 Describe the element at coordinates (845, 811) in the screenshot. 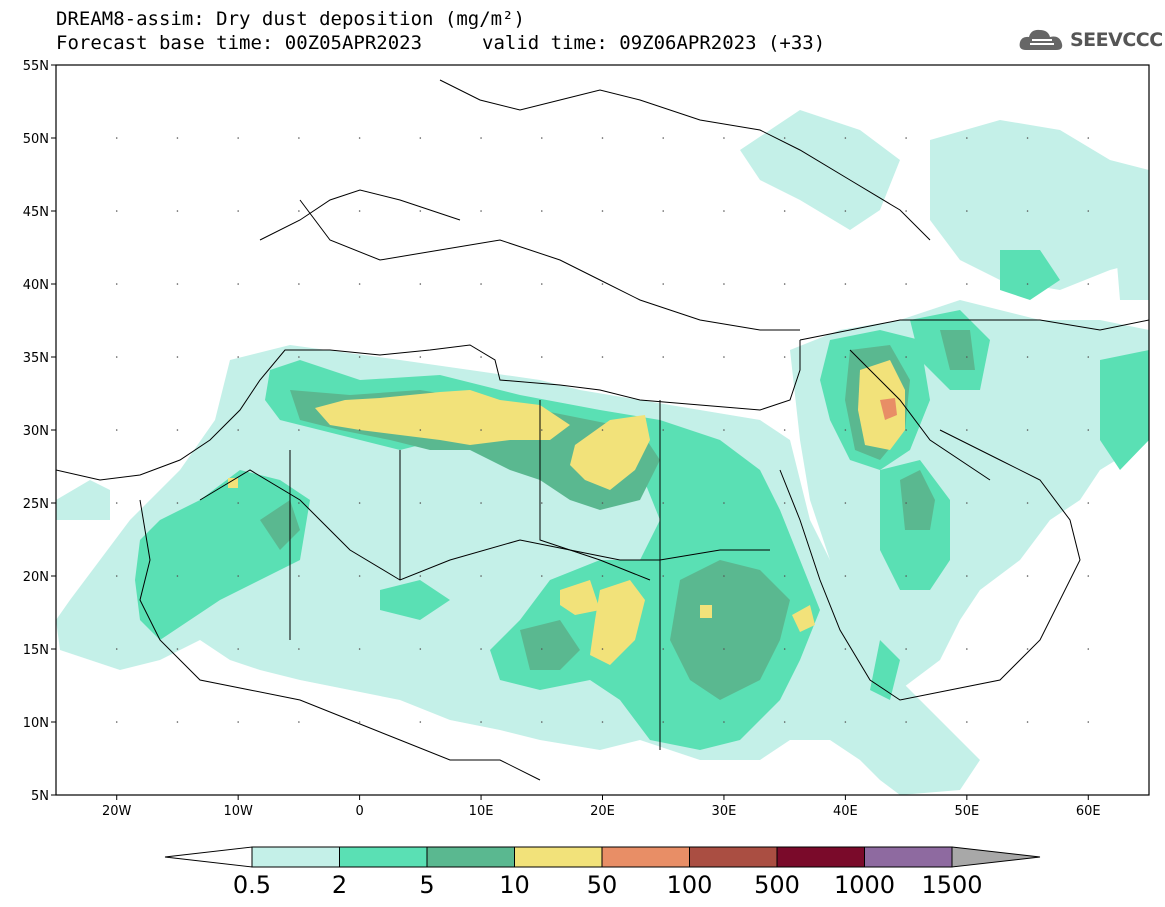

I see `lon-label: 40E` at that location.